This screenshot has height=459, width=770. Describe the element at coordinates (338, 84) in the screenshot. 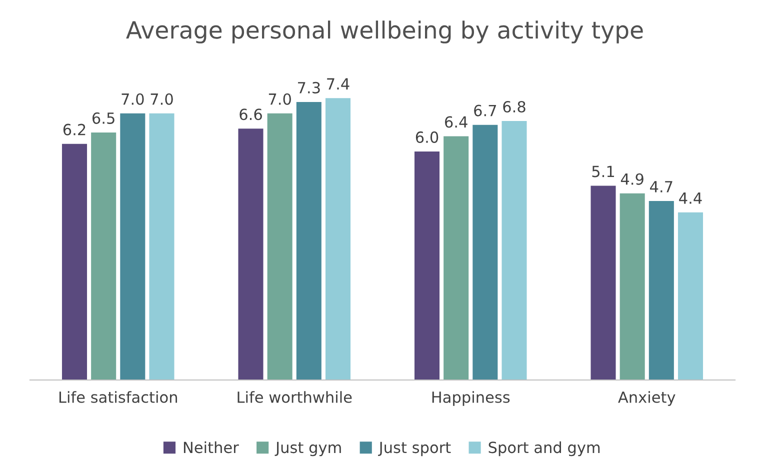

I see `data-label: 7.4` at that location.